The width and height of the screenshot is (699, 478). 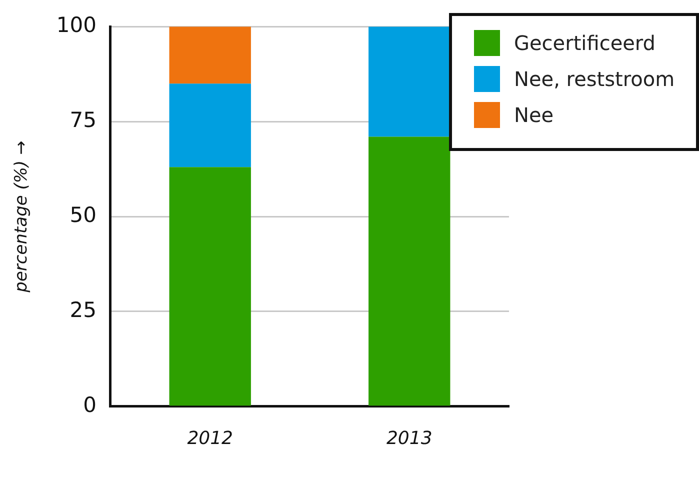 What do you see at coordinates (89, 404) in the screenshot?
I see `y-tick-label: 0` at bounding box center [89, 404].